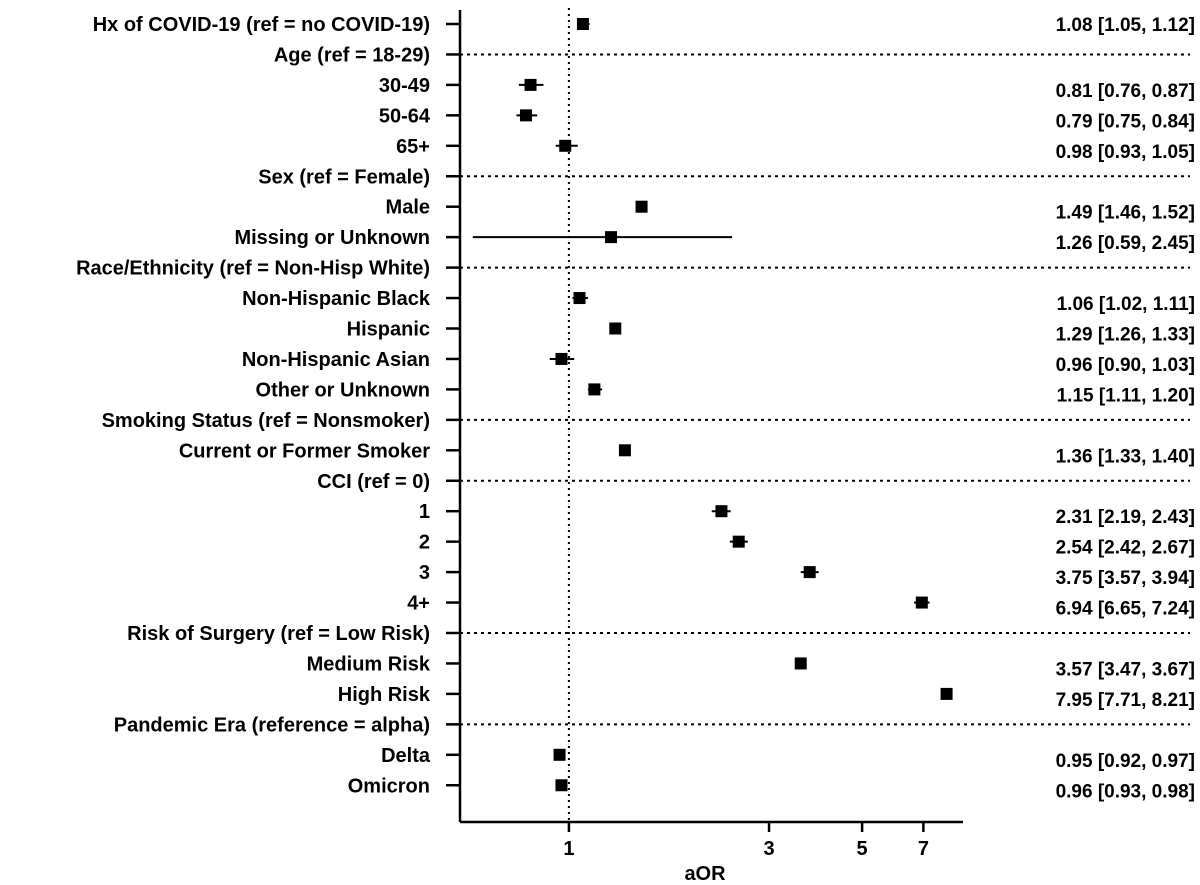  Describe the element at coordinates (253, 269) in the screenshot. I see `group-header-label: Race/Ethnicity (ref = Non-Hisp White)` at that location.